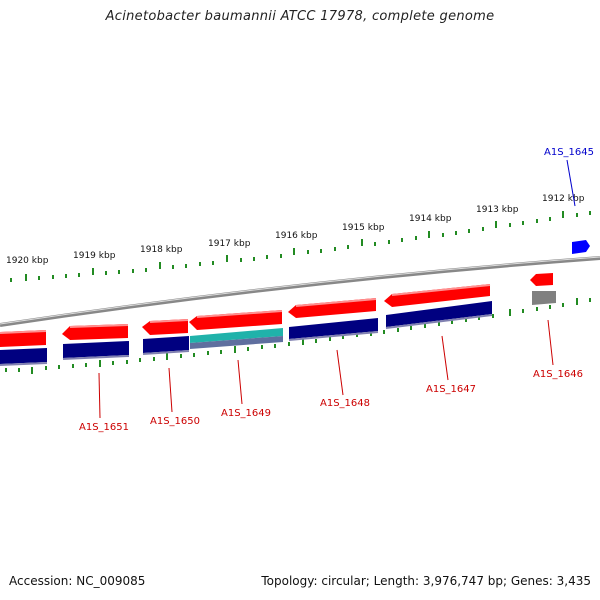 The image size is (600, 600). I want to click on tick-label: 1914 kbp, so click(430, 219).